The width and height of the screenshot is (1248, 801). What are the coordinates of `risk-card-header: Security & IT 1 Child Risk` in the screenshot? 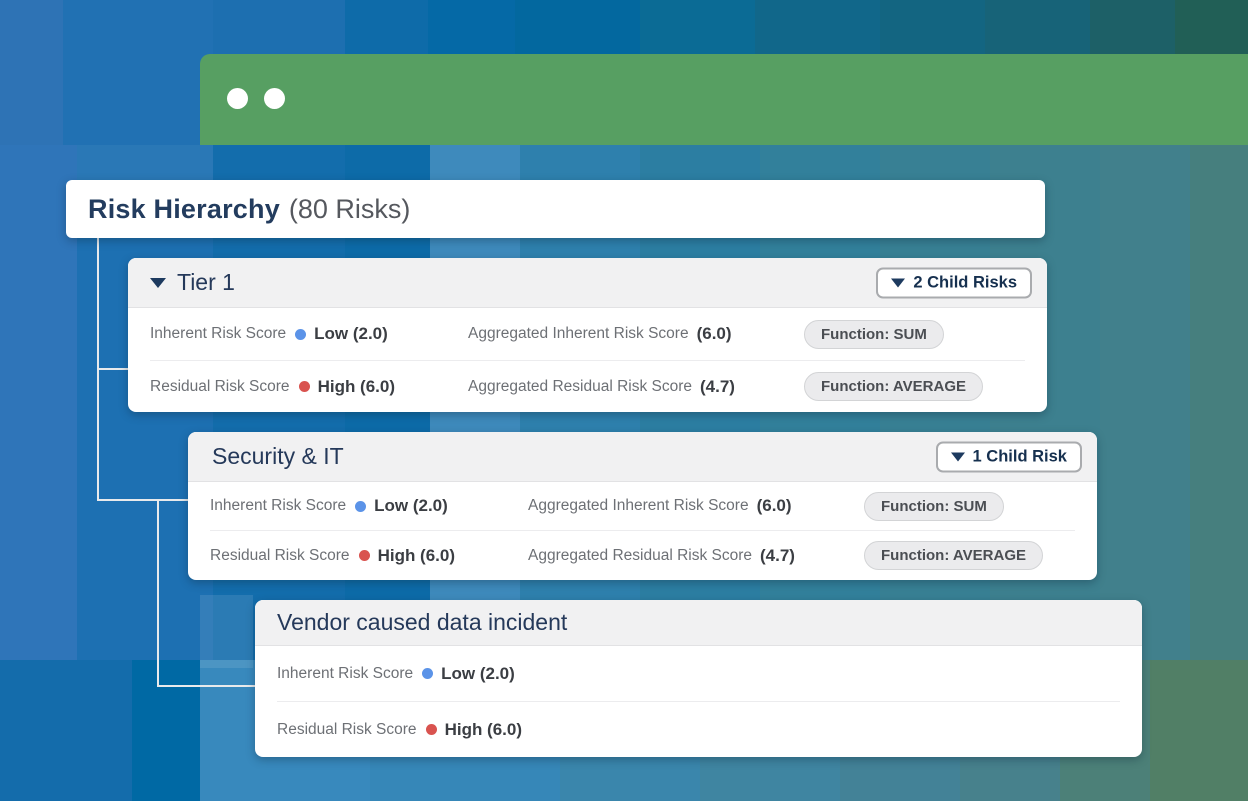 It's located at (642, 457).